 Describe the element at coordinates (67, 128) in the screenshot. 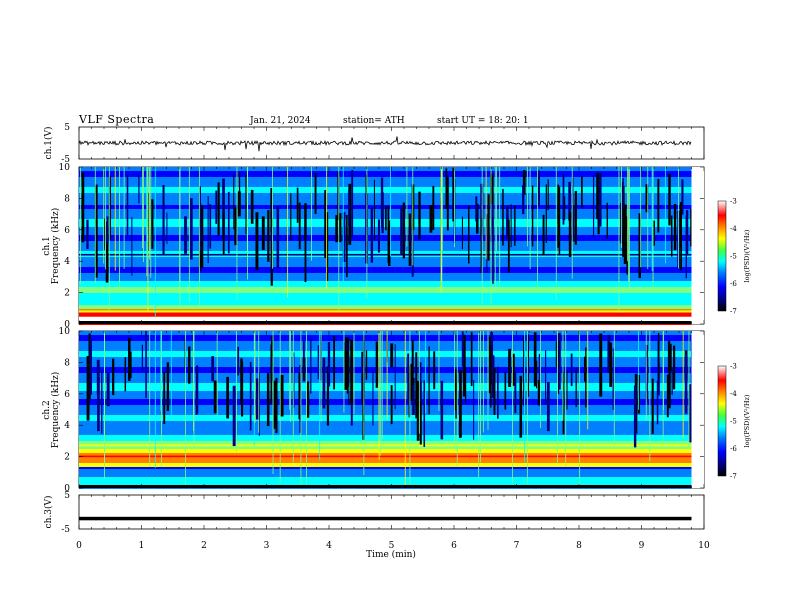

I see `y-tick-label: 5` at that location.